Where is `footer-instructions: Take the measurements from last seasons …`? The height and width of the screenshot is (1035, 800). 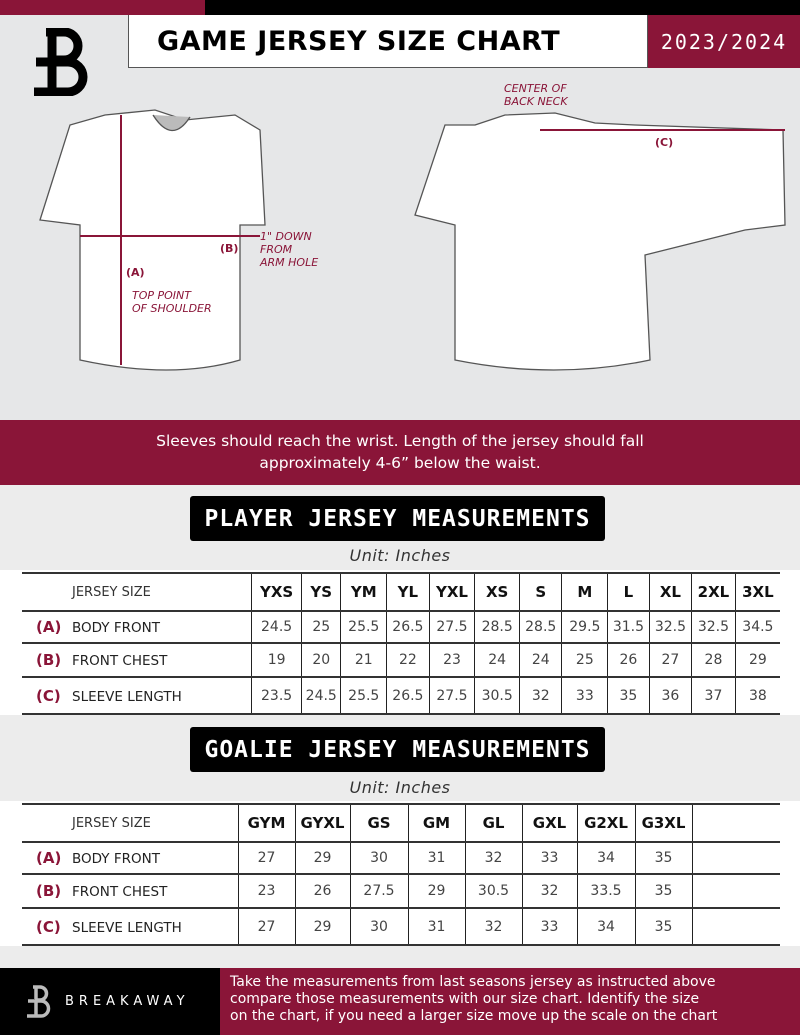 footer-instructions: Take the measurements from last seasons … is located at coordinates (510, 1001).